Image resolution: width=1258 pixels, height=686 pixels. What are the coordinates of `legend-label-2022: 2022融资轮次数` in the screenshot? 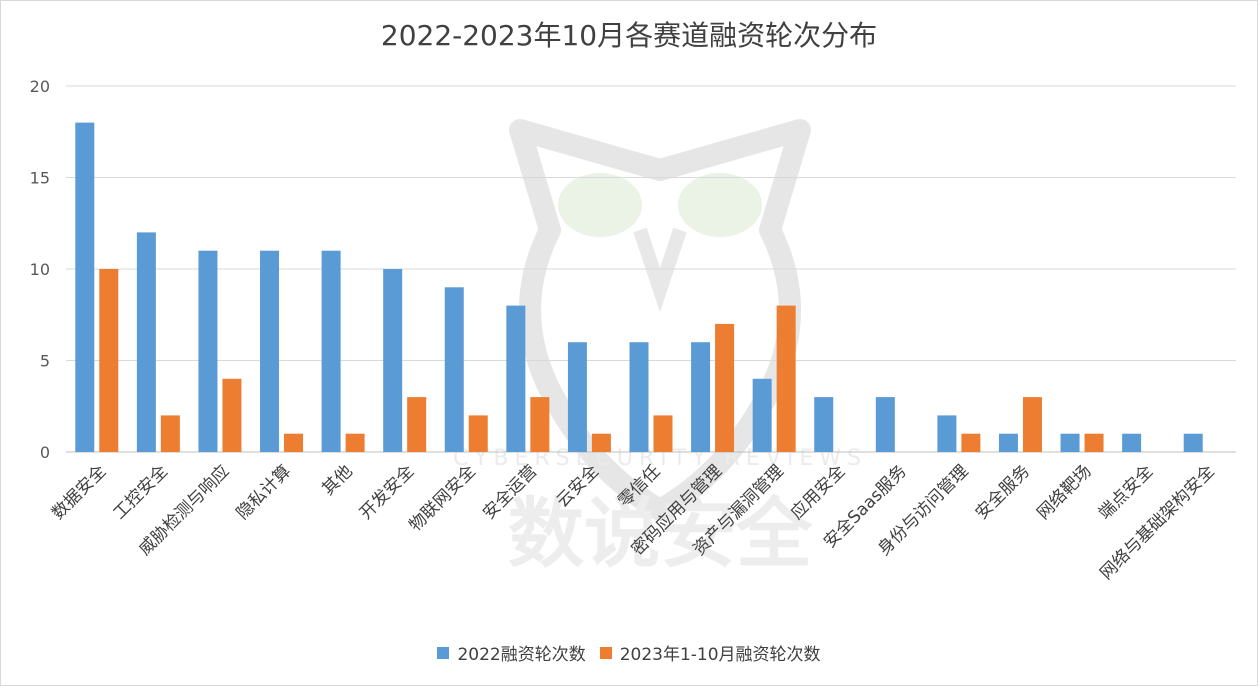 It's located at (521, 655).